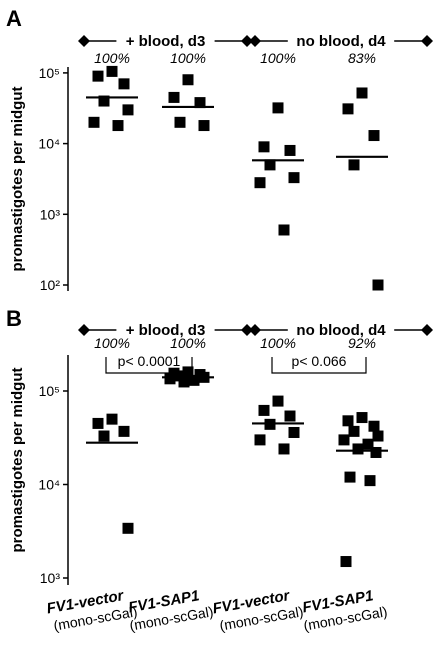 The height and width of the screenshot is (670, 448). Describe the element at coordinates (50, 214) in the screenshot. I see `panel-a-y-tick-label-1: 10³` at that location.